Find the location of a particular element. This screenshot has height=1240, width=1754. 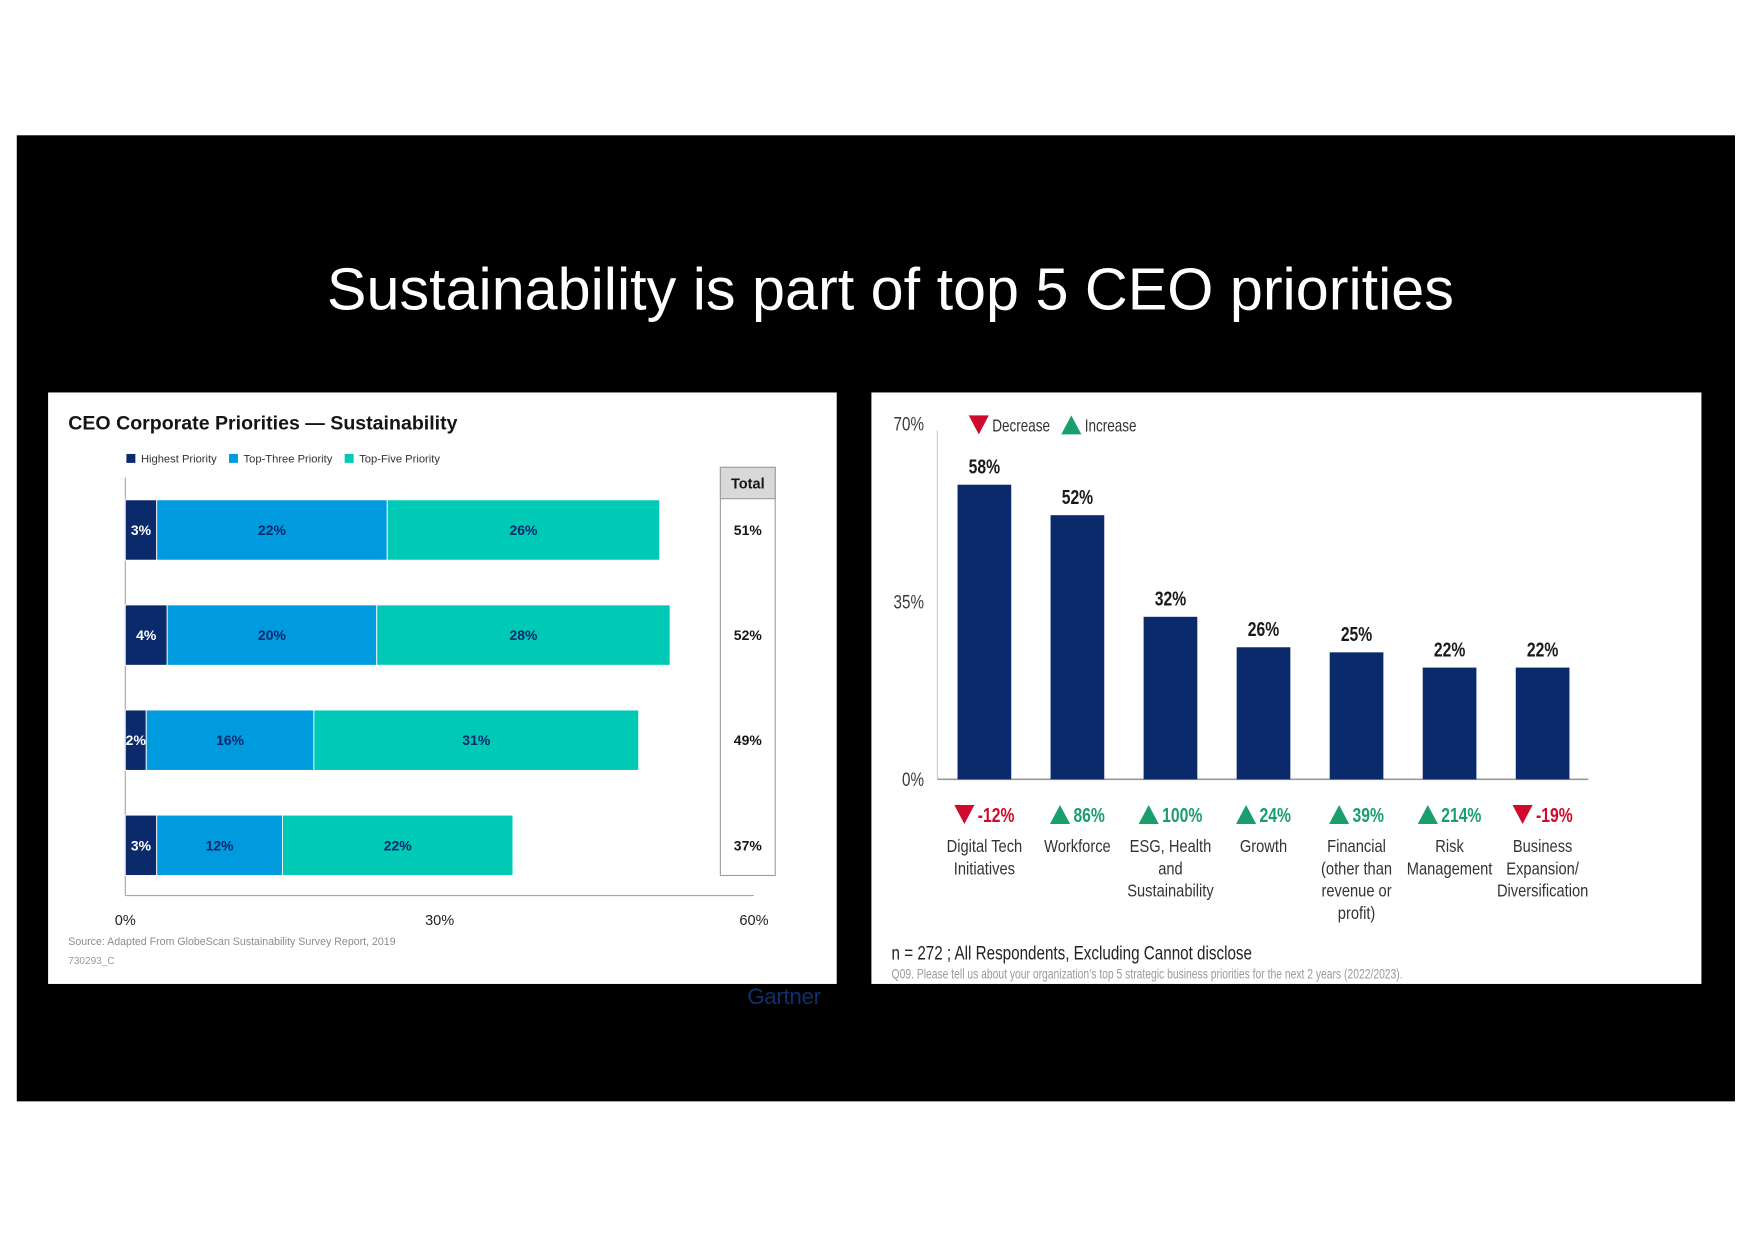

totals-header: Total is located at coordinates (748, 485).